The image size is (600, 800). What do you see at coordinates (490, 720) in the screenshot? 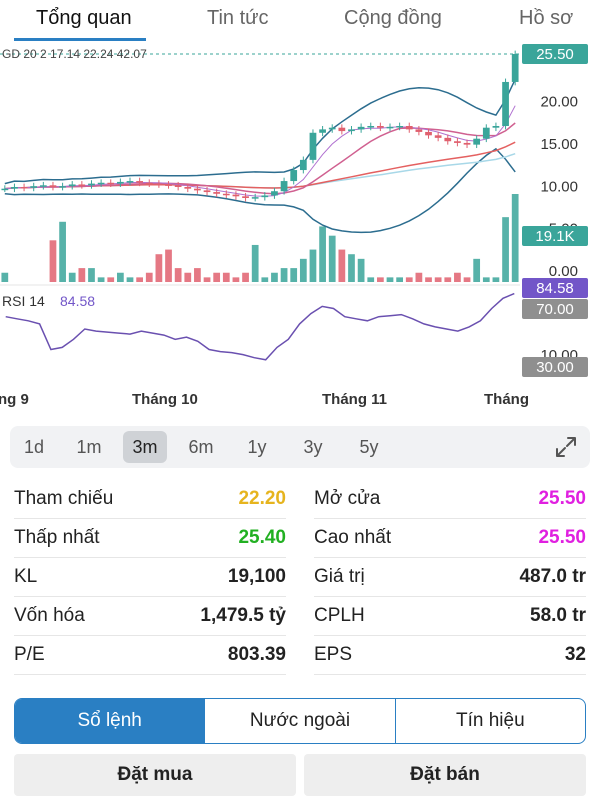
I see `tab-signals: Tín hiệu` at bounding box center [490, 720].